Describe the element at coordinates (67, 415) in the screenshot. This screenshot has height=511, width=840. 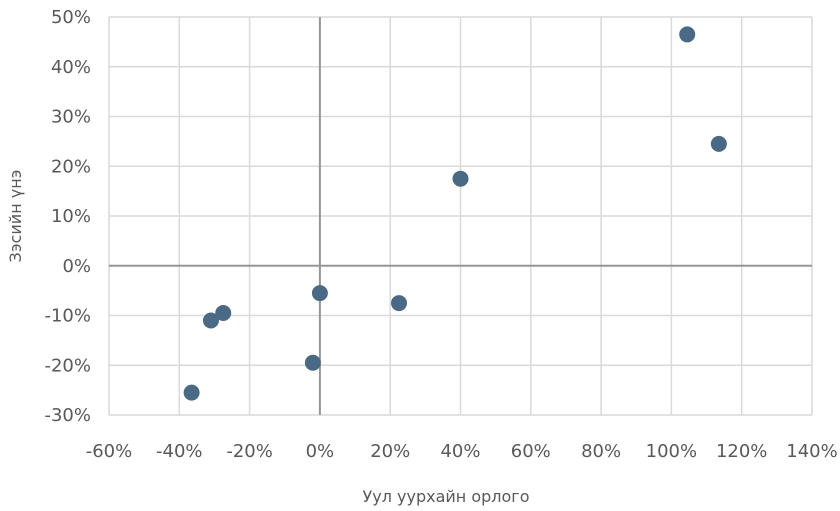
I see `y-tick-label: -30%` at that location.